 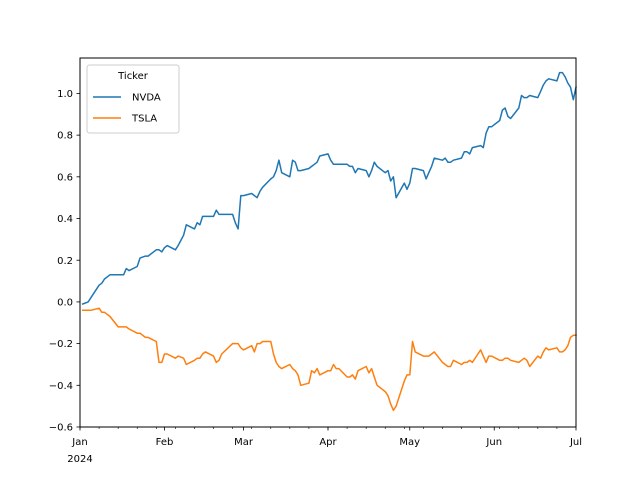 What do you see at coordinates (61, 386) in the screenshot?
I see `y-tick-label: −0.4` at bounding box center [61, 386].